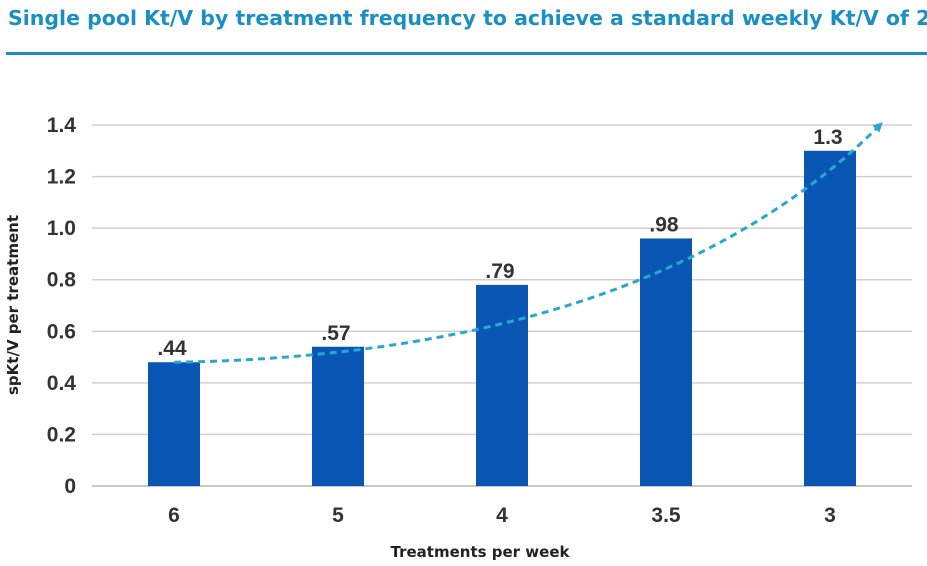  I want to click on x-tick-label: 3, so click(830, 515).